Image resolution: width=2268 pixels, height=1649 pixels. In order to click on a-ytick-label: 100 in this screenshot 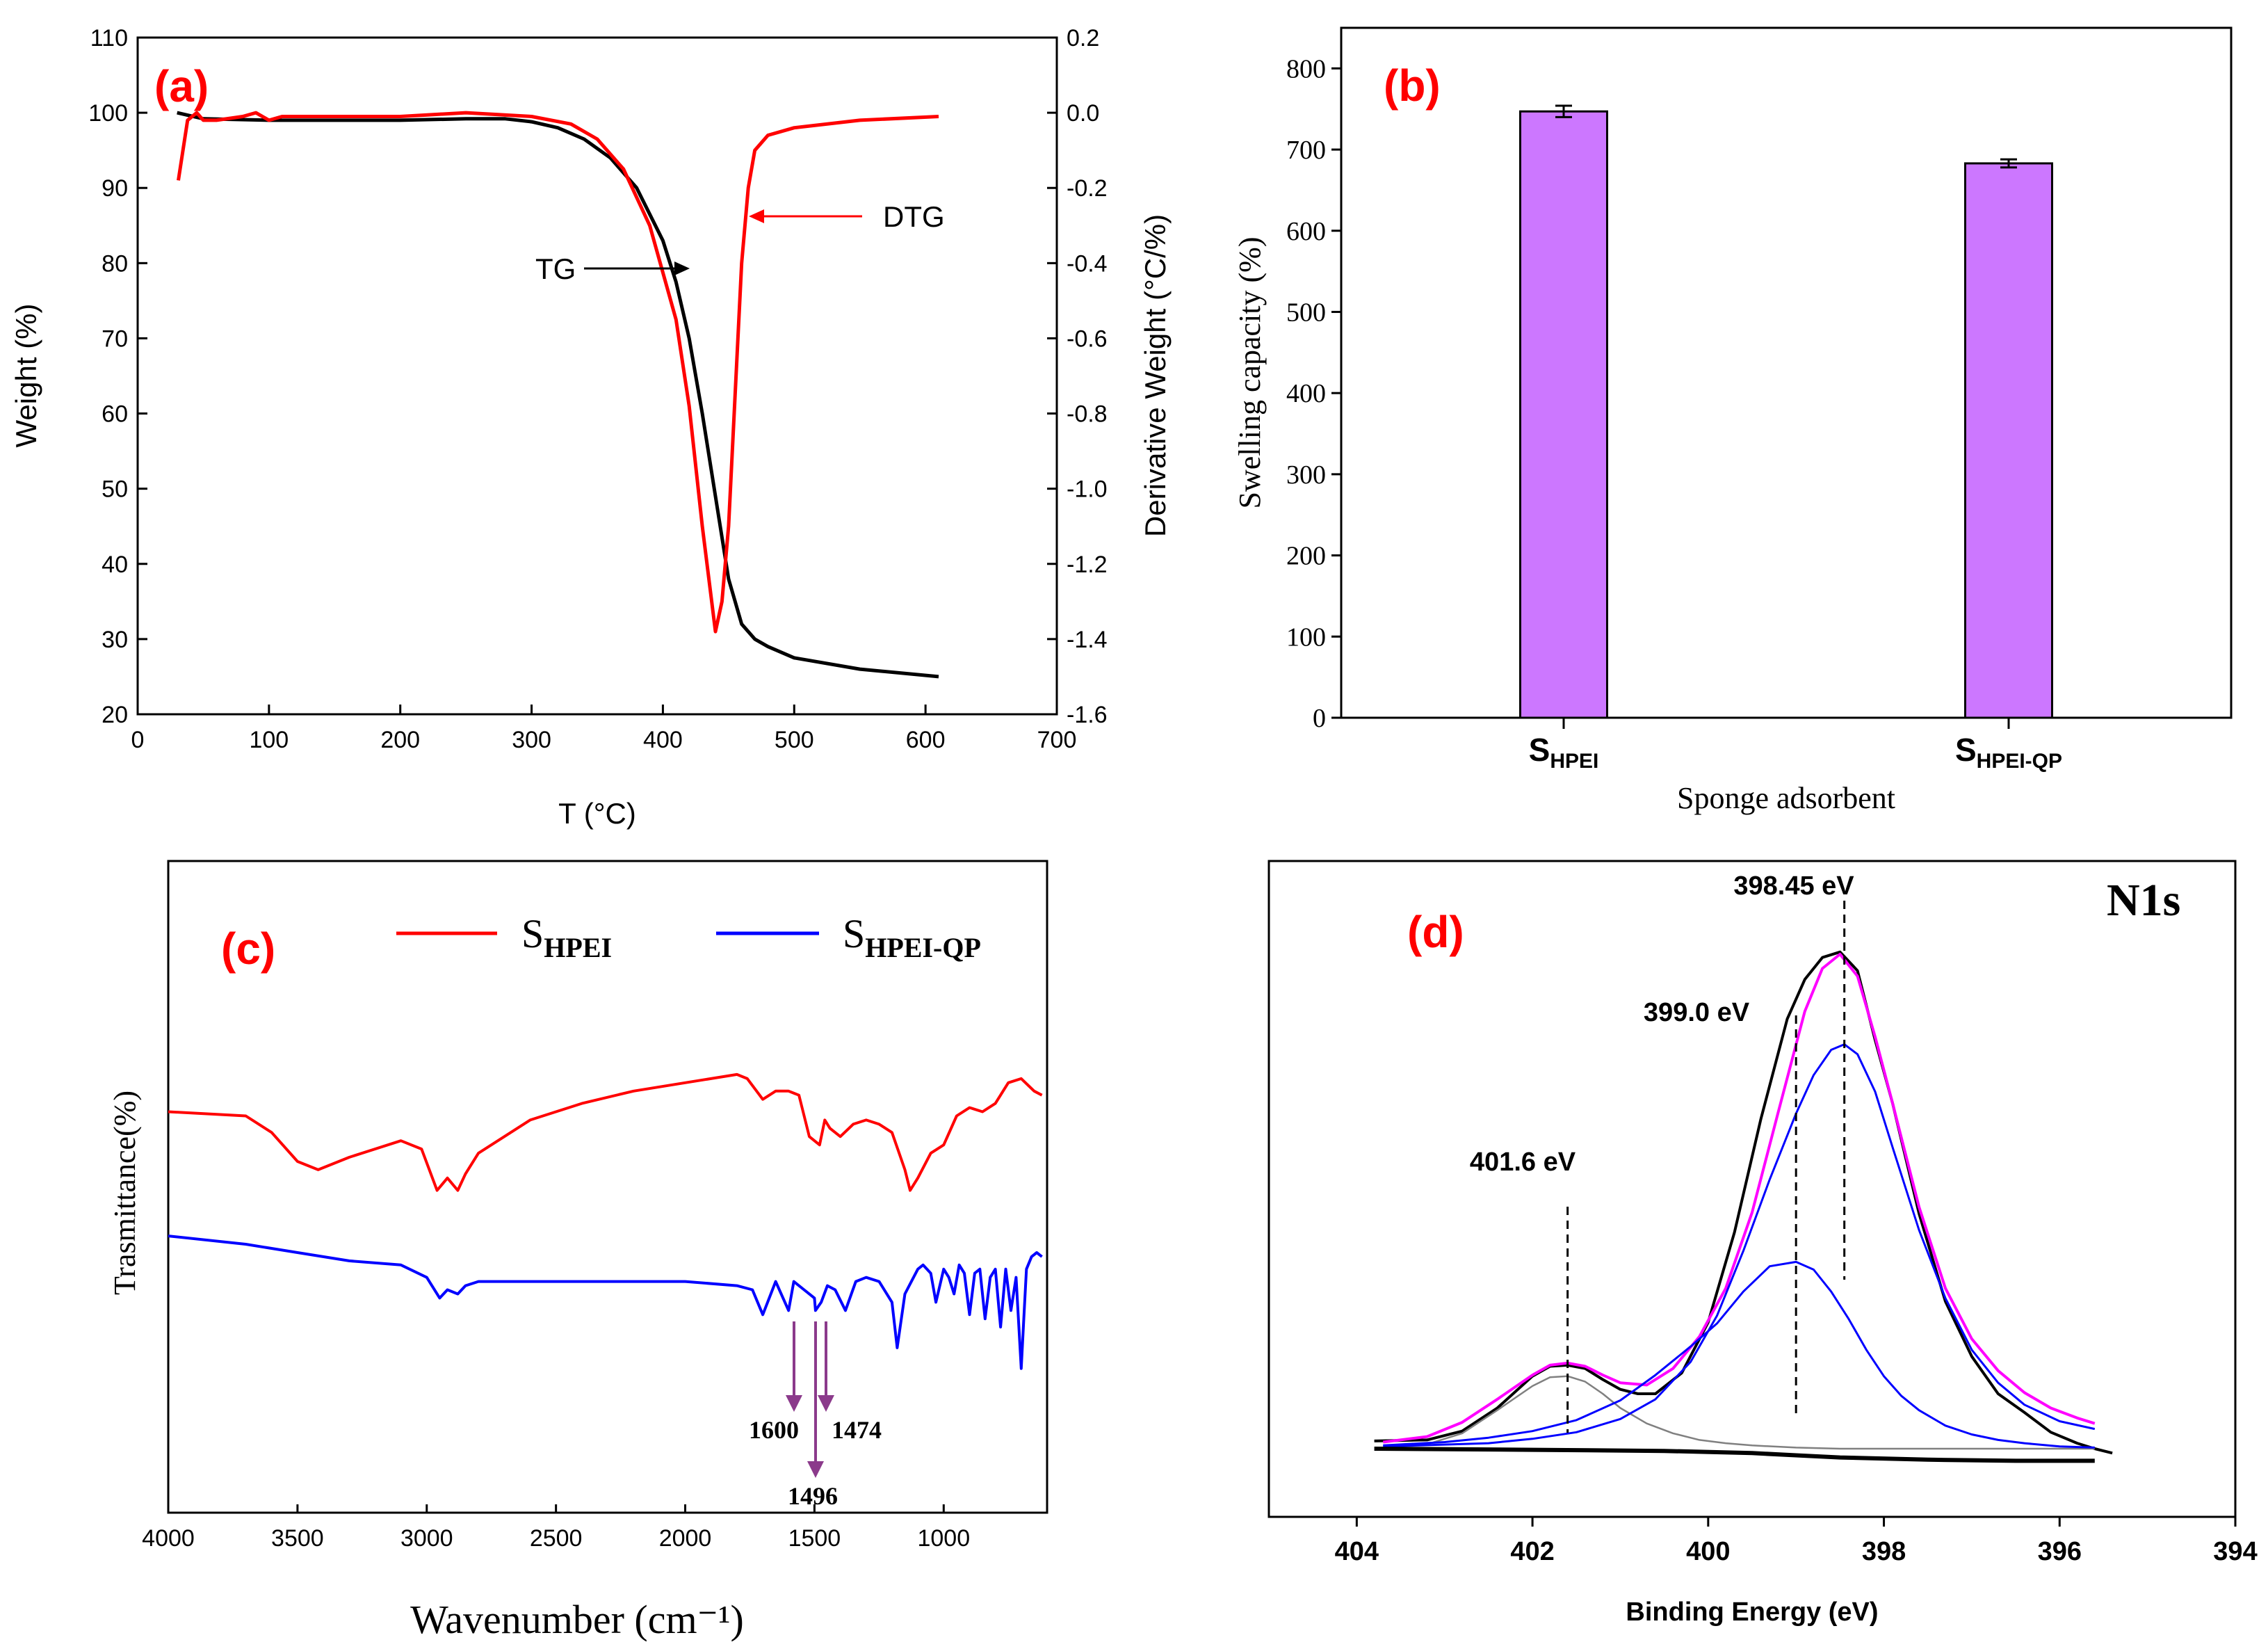, I will do `click(108, 113)`.